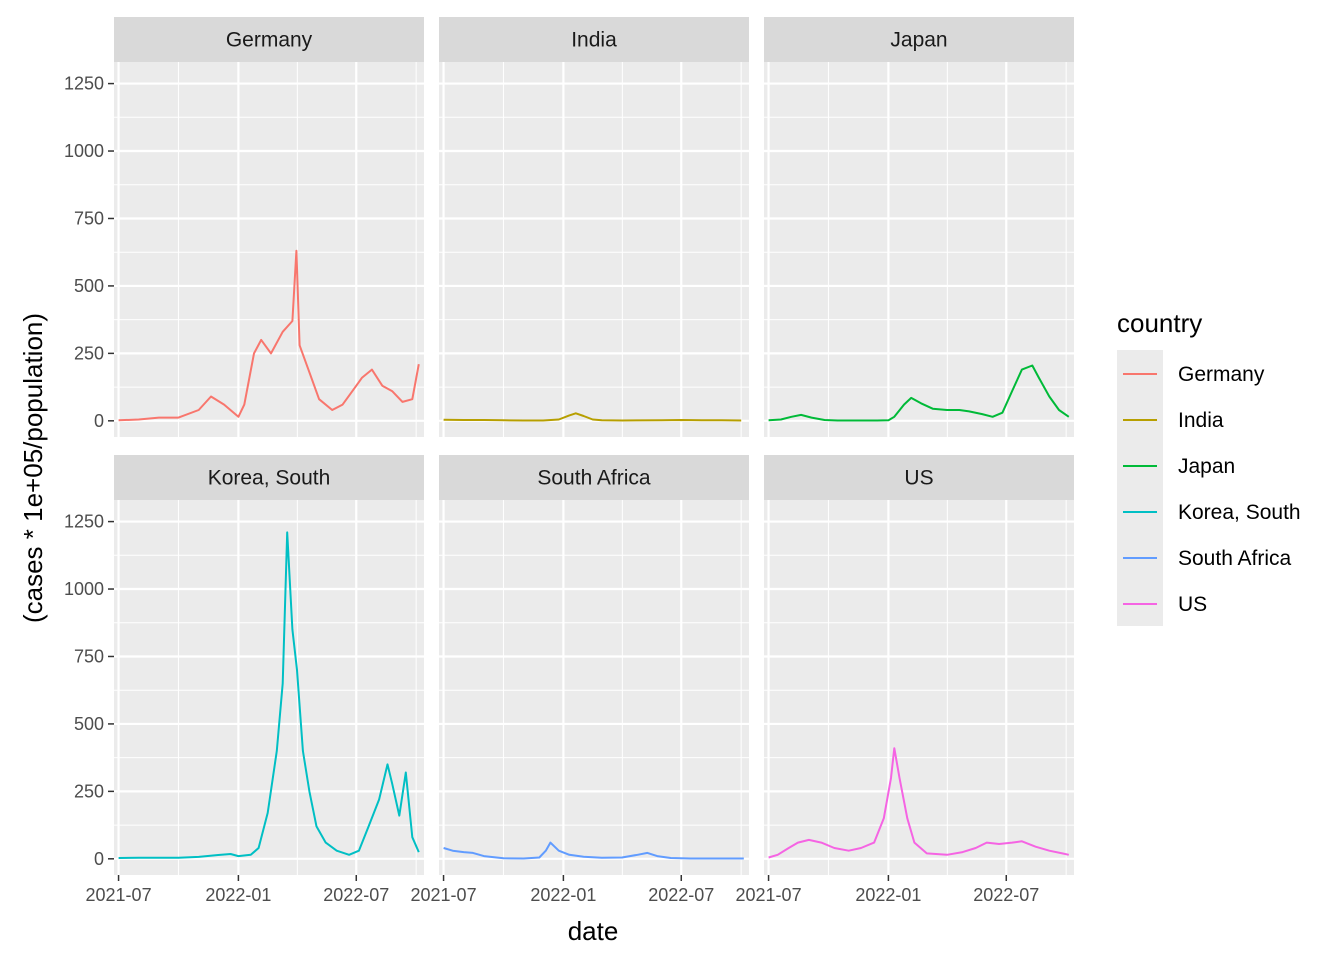 This screenshot has width=1344, height=960. I want to click on series-line-germany, so click(269, 335).